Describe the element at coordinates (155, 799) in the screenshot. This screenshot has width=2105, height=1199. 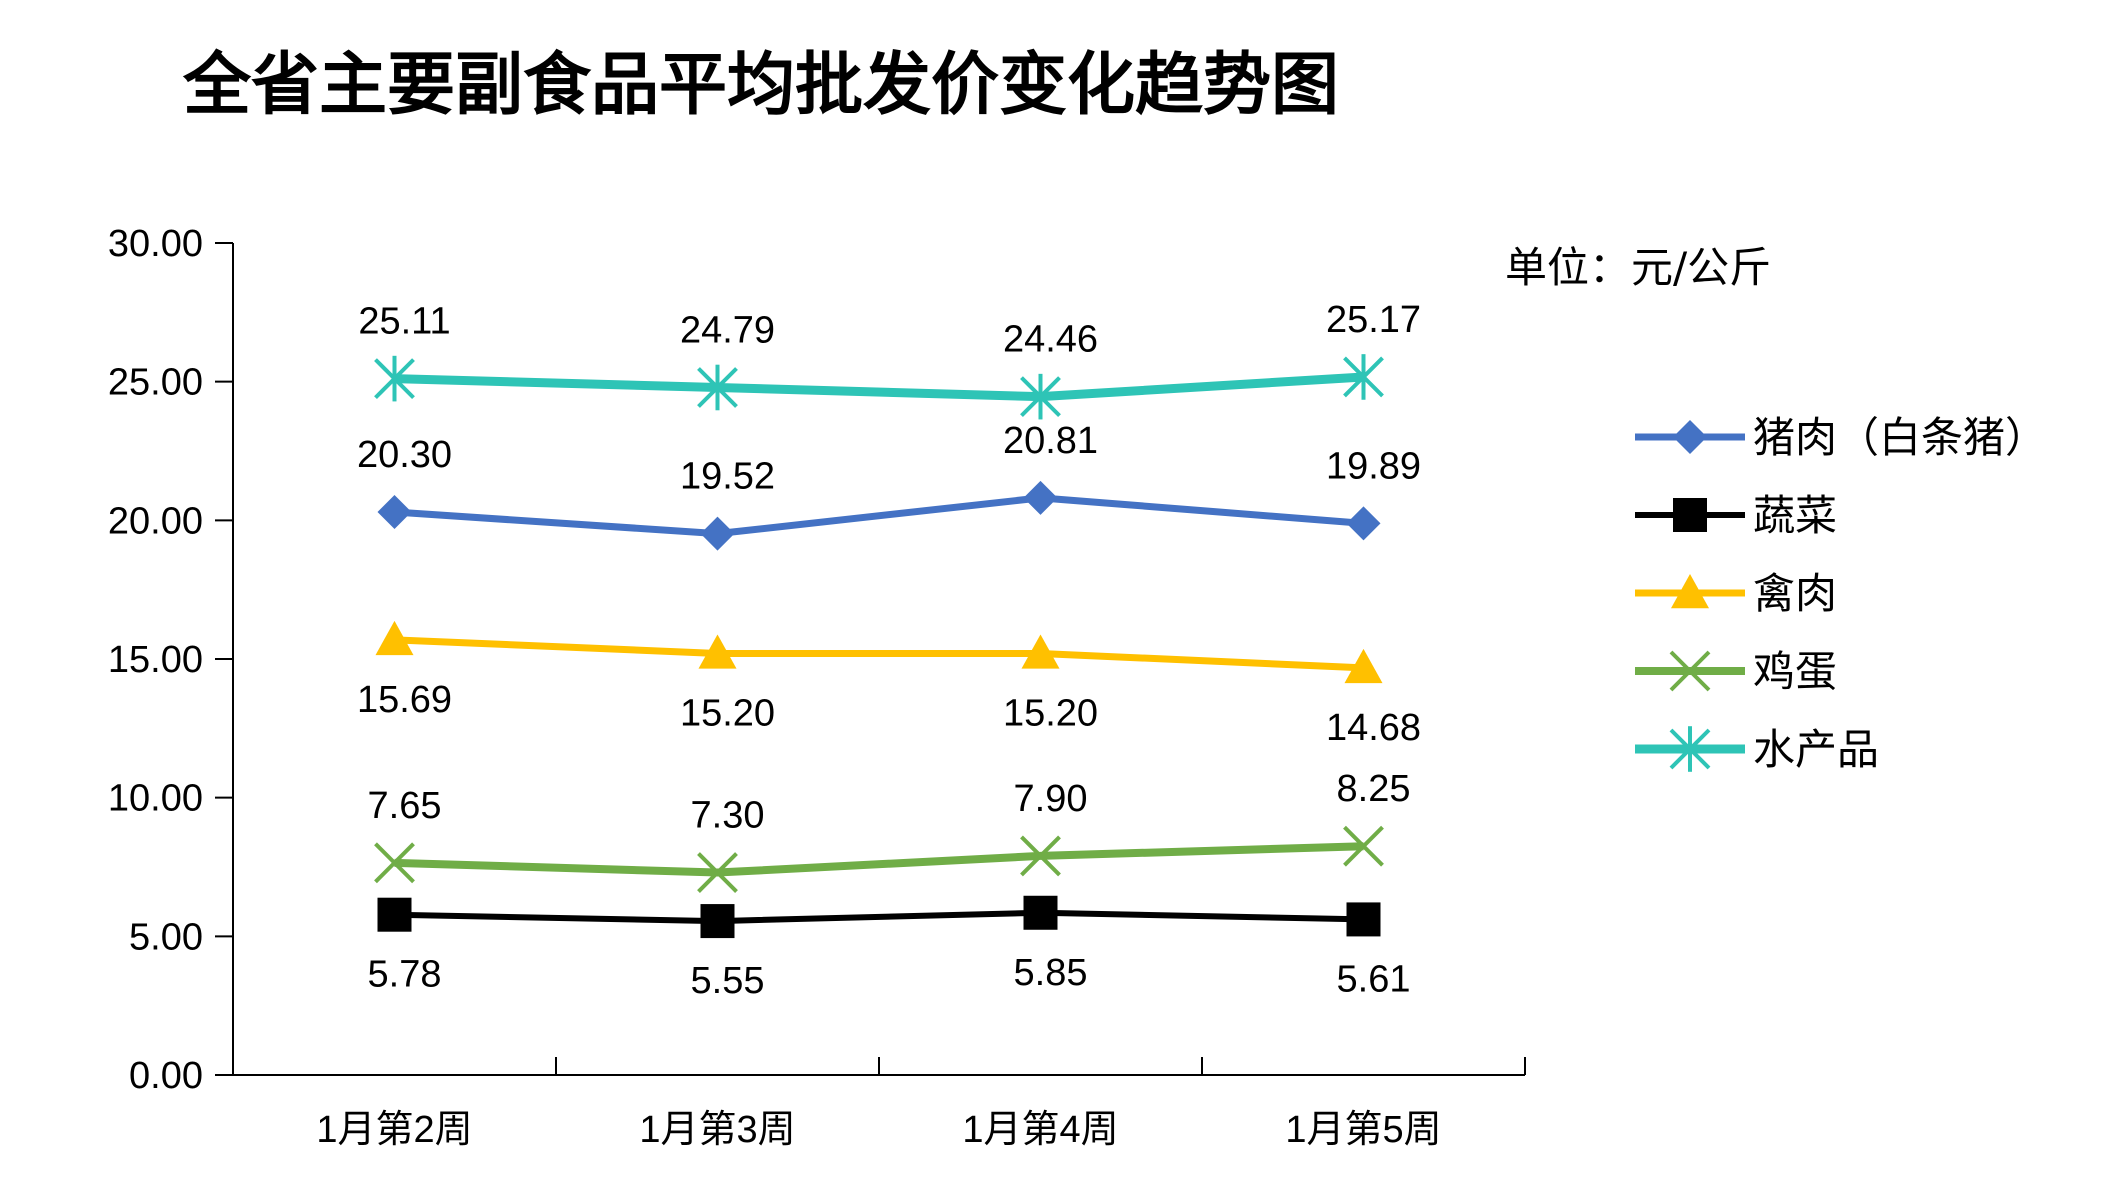
I see `y-tick-label: 10.00` at that location.